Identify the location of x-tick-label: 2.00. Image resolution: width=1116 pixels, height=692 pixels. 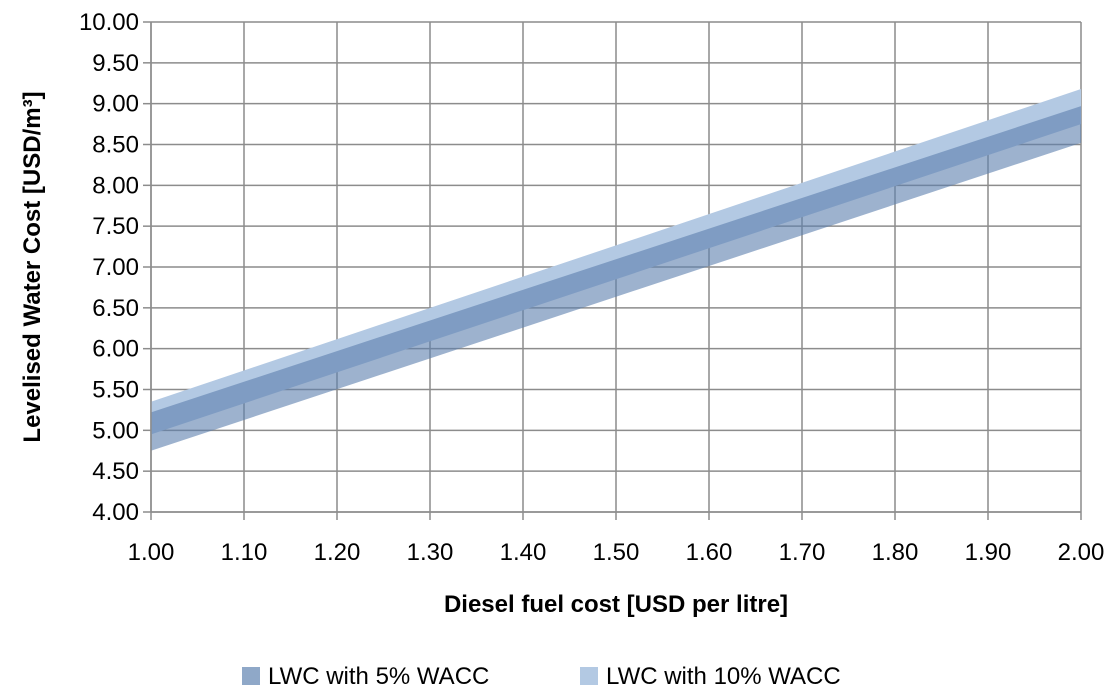
(1081, 552).